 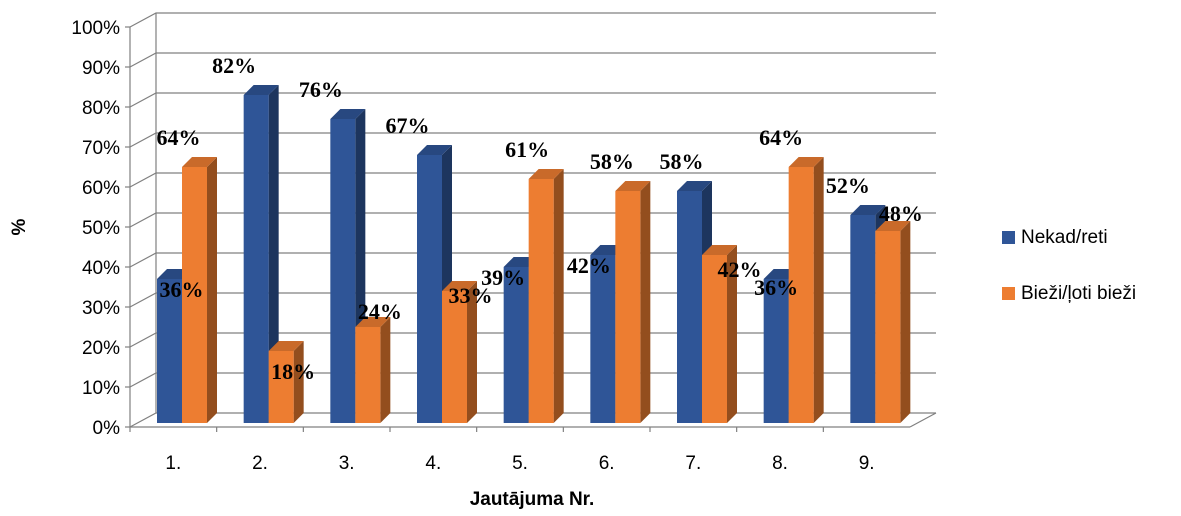 What do you see at coordinates (380, 311) in the screenshot?
I see `data-label: 24%` at bounding box center [380, 311].